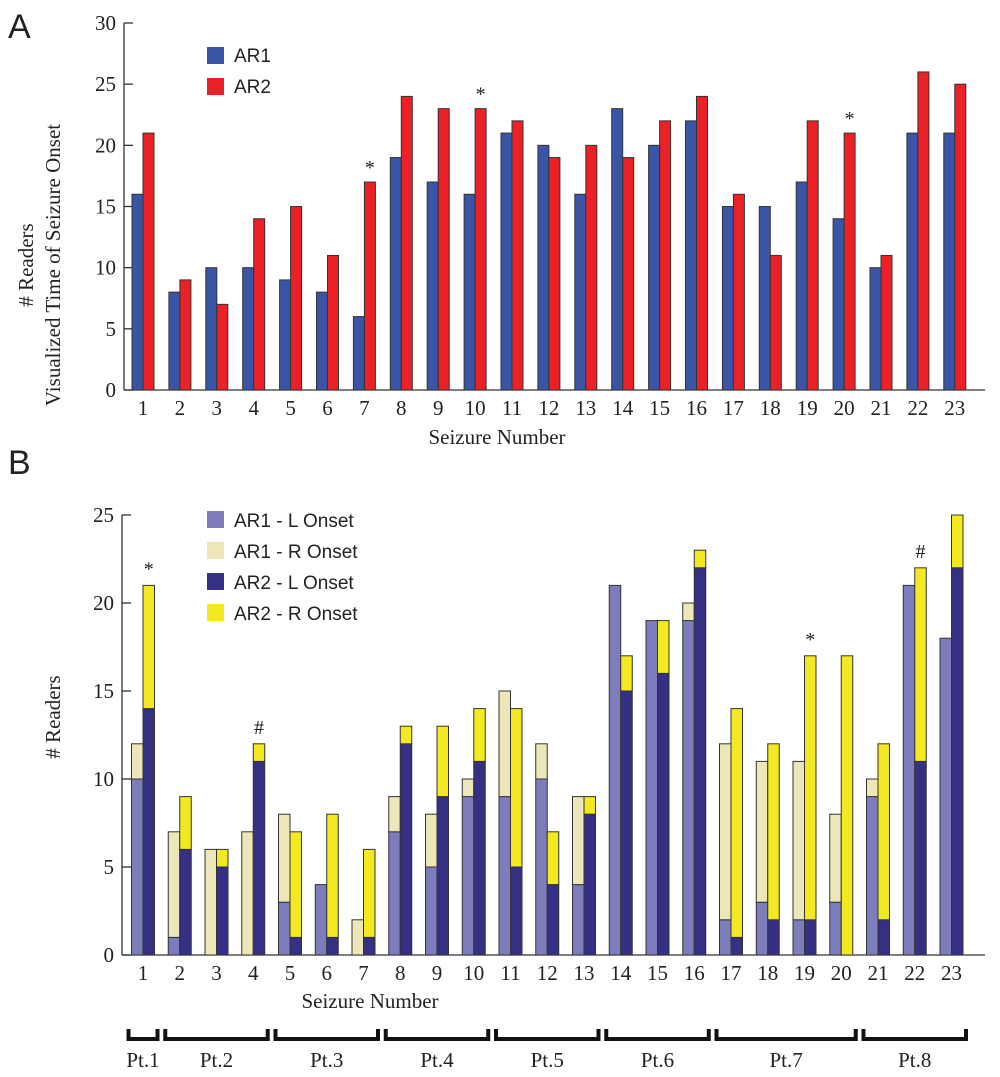  I want to click on panel-a-ylabel-line1: # Readers, so click(26, 264).